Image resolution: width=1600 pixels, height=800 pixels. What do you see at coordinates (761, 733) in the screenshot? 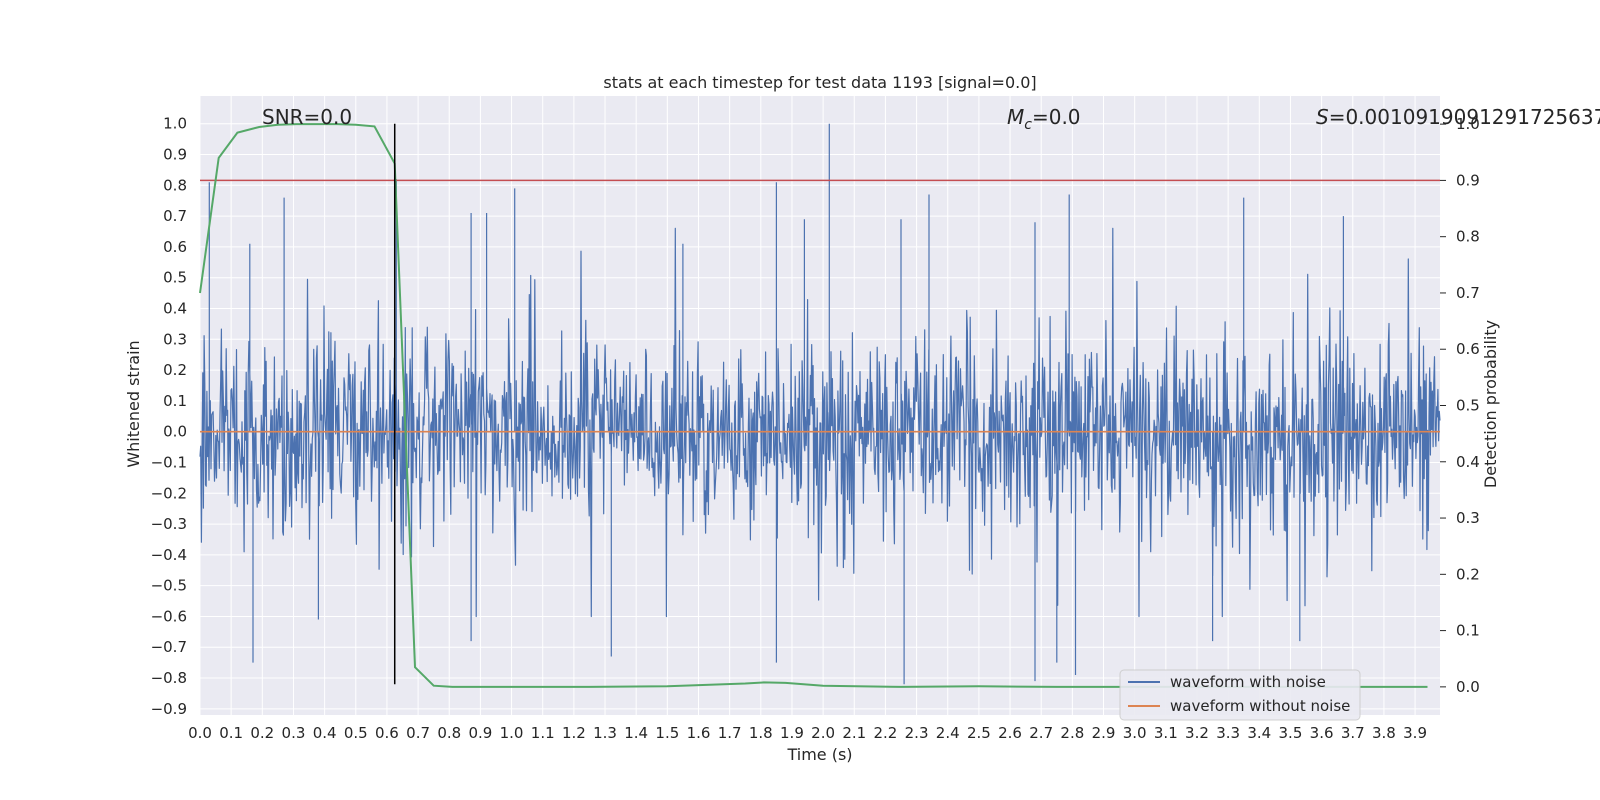
I see `x-tick-label-18: 1.8` at bounding box center [761, 733].